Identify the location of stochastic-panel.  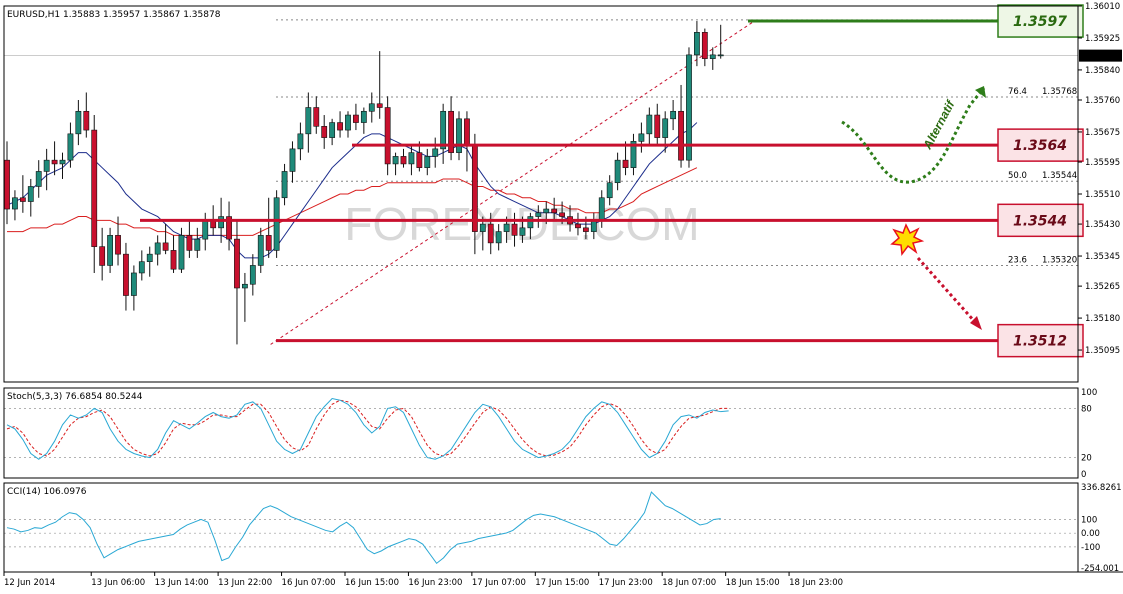
(541, 429).